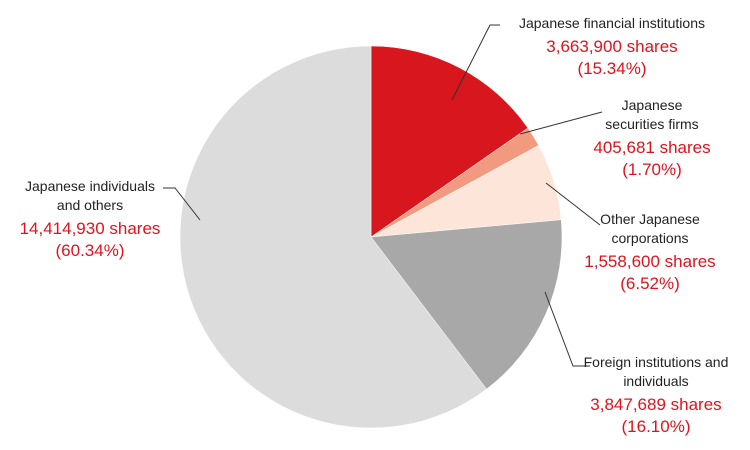 The width and height of the screenshot is (750, 450). What do you see at coordinates (652, 147) in the screenshot?
I see `share-label: 405,681 shares` at bounding box center [652, 147].